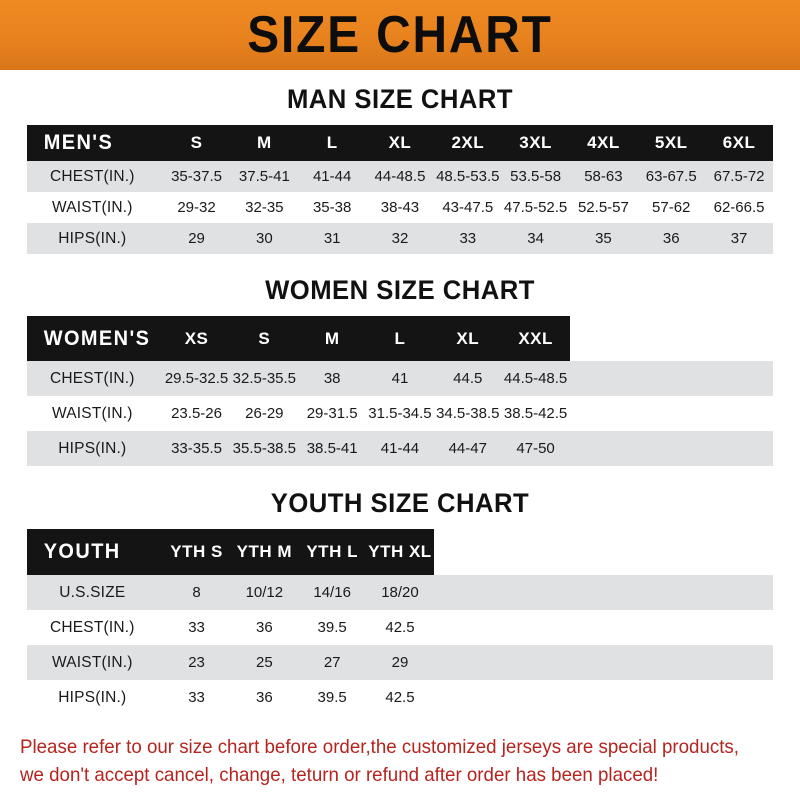 Image resolution: width=800 pixels, height=800 pixels. I want to click on women-cell-1-4: 34.5-38.5, so click(468, 413).